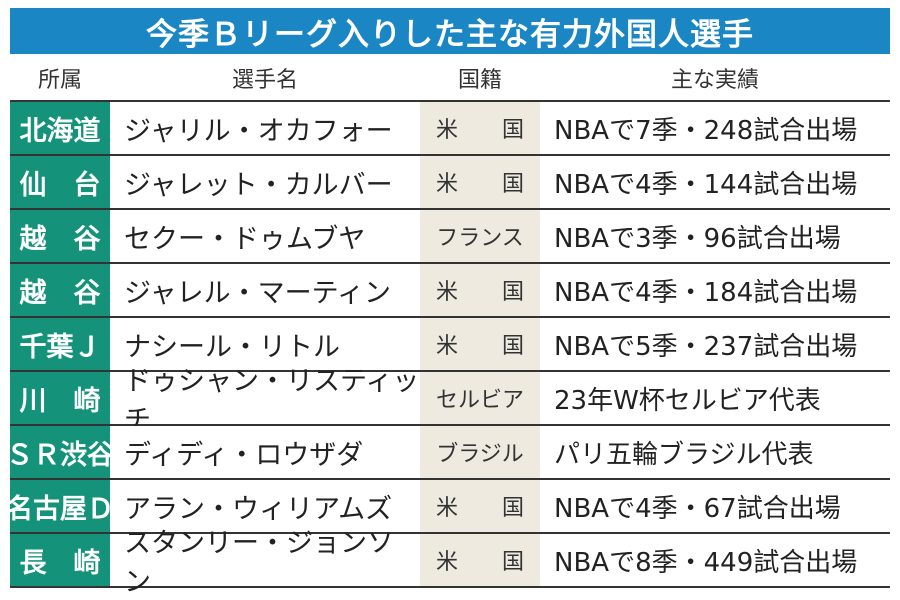  What do you see at coordinates (265, 401) in the screenshot?
I see `player-cell: ドゥシャン・リスティッチ` at bounding box center [265, 401].